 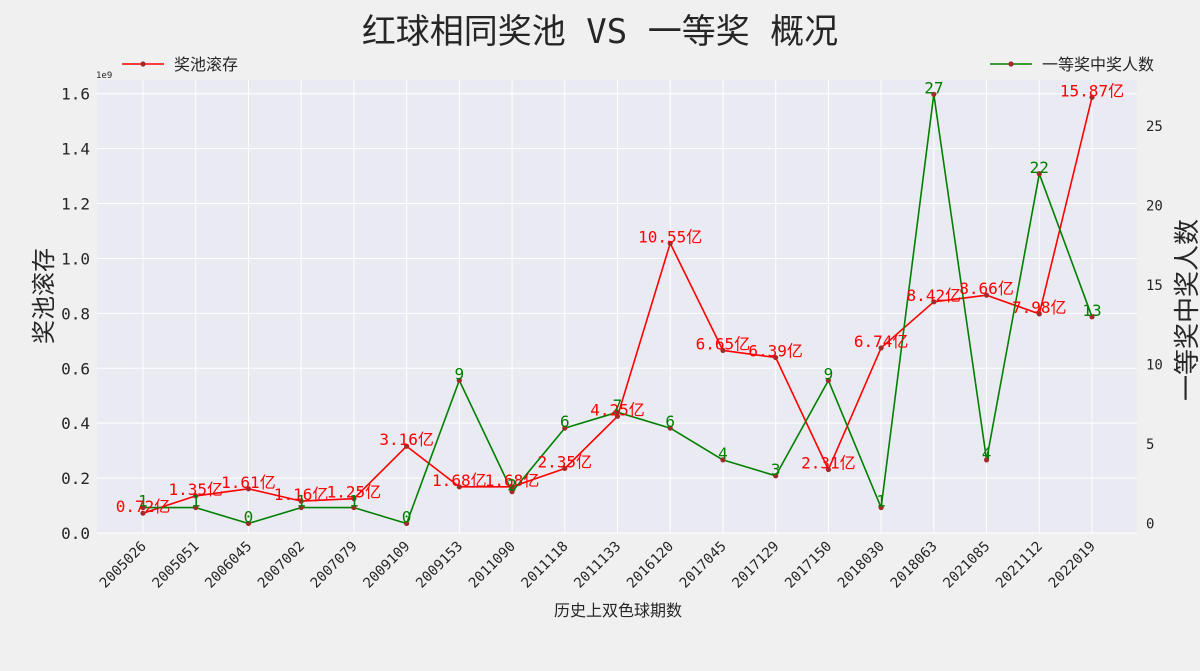 I want to click on legend-marker-winners, so click(x=1011, y=64).